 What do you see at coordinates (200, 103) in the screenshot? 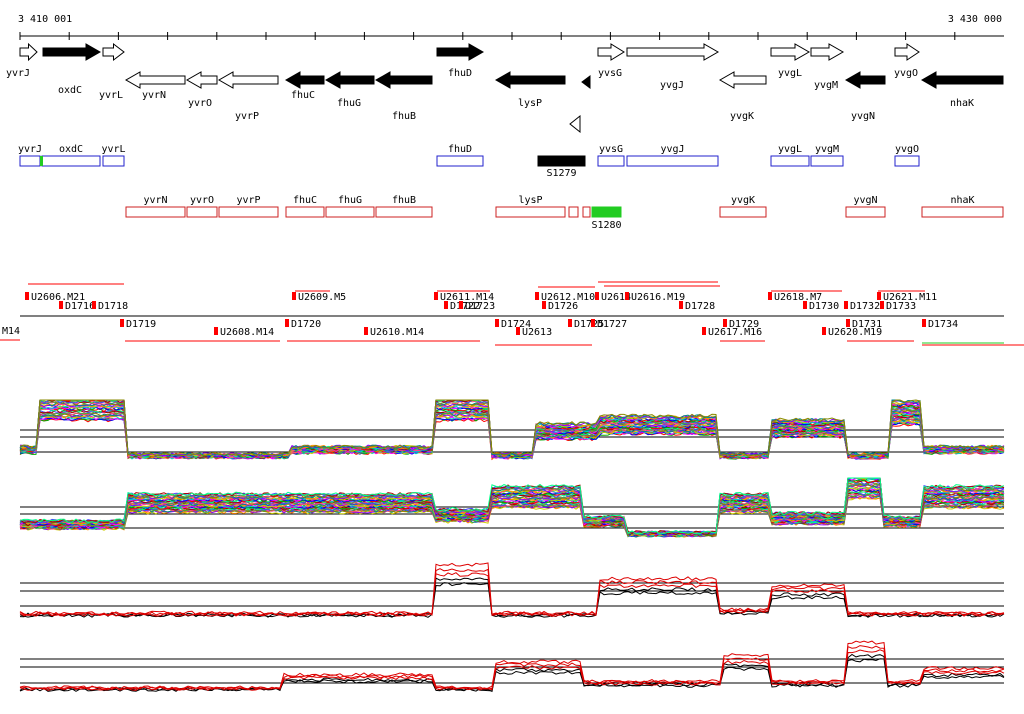
I see `gene-label-yvrO: yvrO` at bounding box center [200, 103].